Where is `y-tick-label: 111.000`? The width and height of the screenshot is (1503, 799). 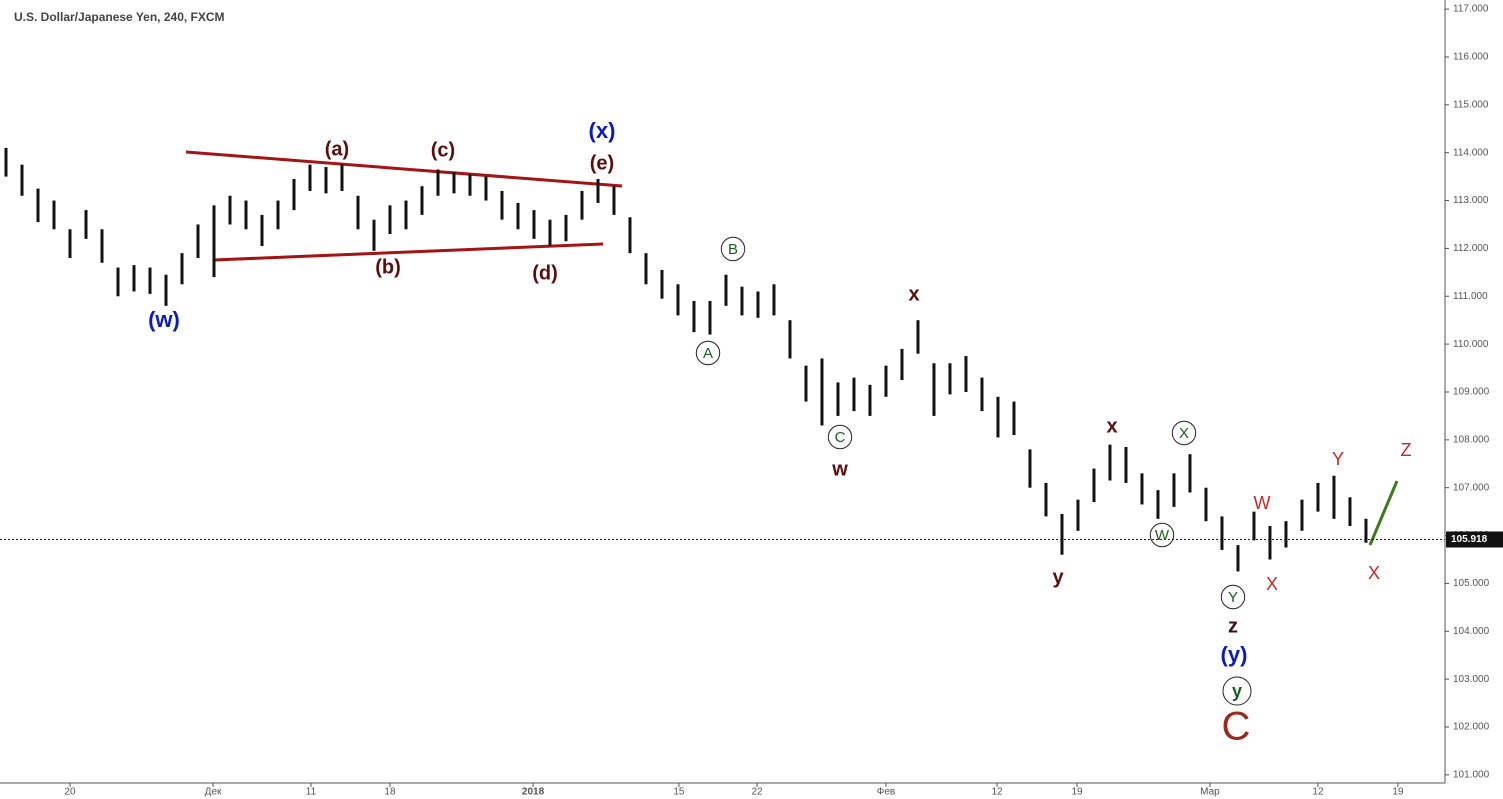 y-tick-label: 111.000 is located at coordinates (1470, 296).